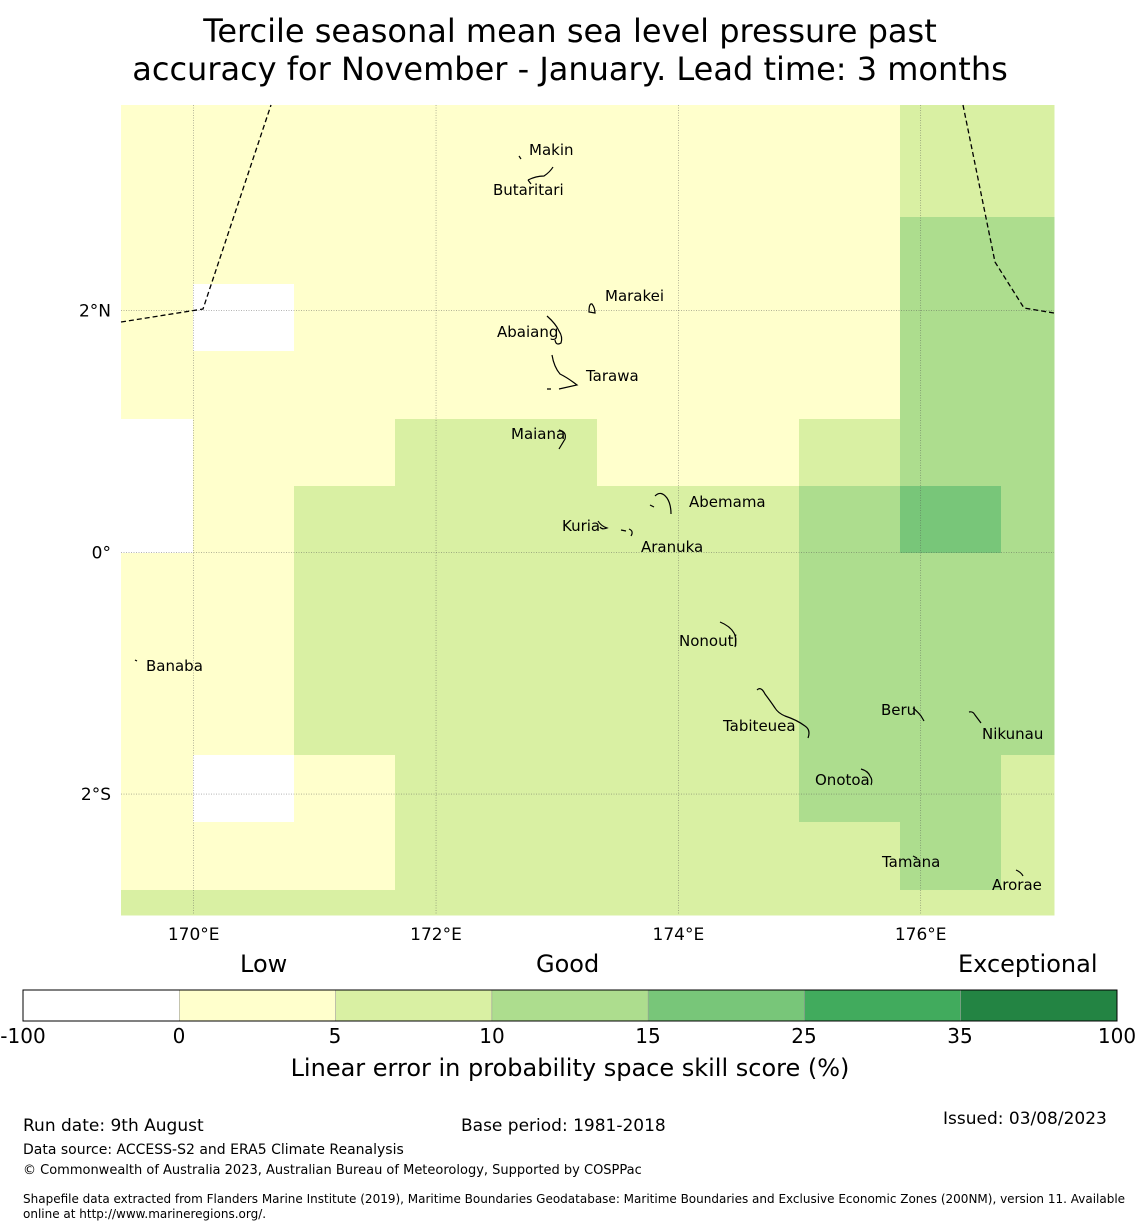  What do you see at coordinates (551, 150) in the screenshot?
I see `place-label-makin: Makin` at bounding box center [551, 150].